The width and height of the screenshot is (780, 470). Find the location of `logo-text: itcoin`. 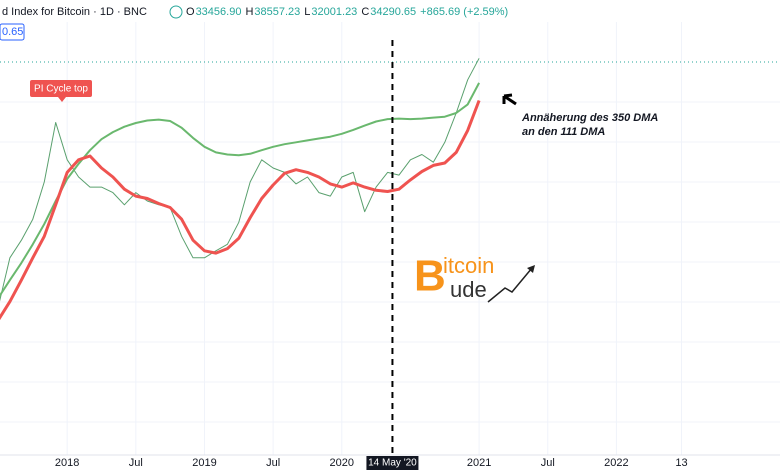

logo-text: itcoin is located at coordinates (468, 265).